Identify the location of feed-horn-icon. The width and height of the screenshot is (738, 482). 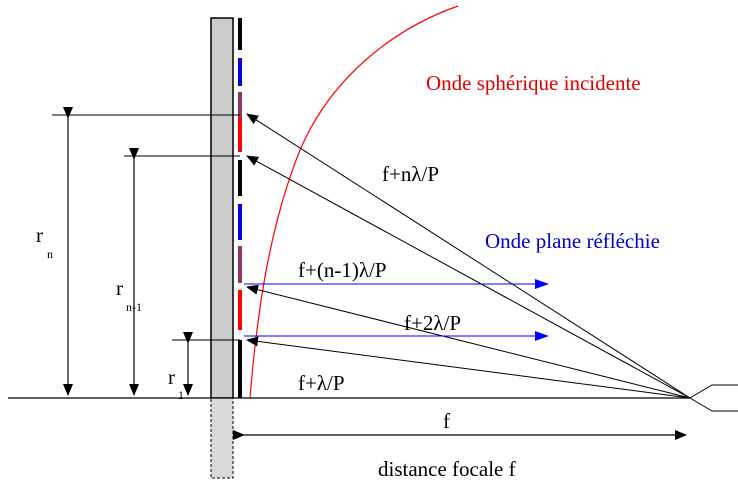
(713, 398).